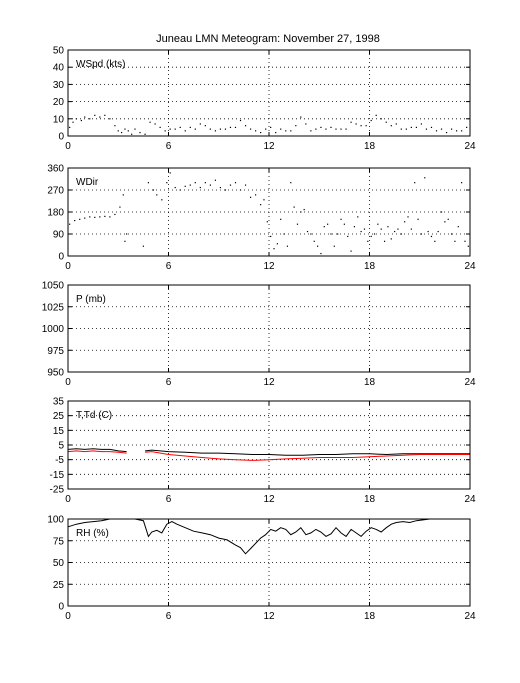 Image resolution: width=520 pixels, height=683 pixels. Describe the element at coordinates (61, 607) in the screenshot. I see `rh-ytick-label: 0` at that location.